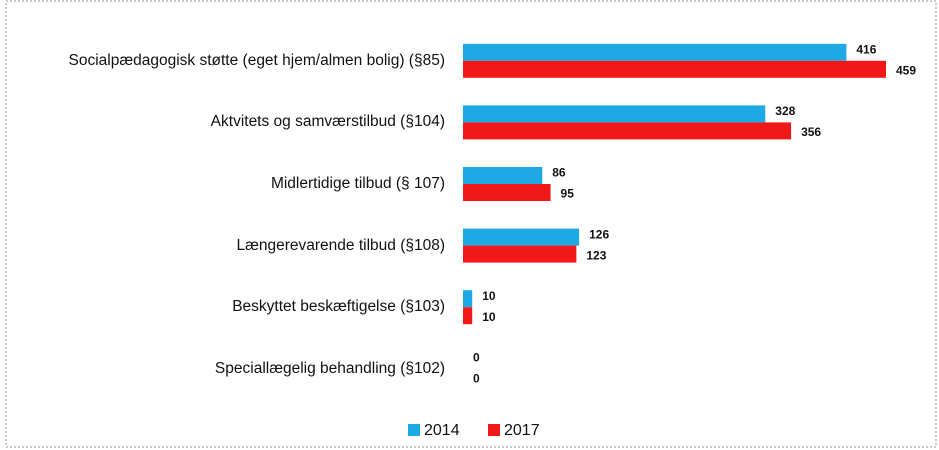 The image size is (939, 450). What do you see at coordinates (327, 122) in the screenshot?
I see `category-text: Aktvitets og samværstilbud (§104)` at bounding box center [327, 122].